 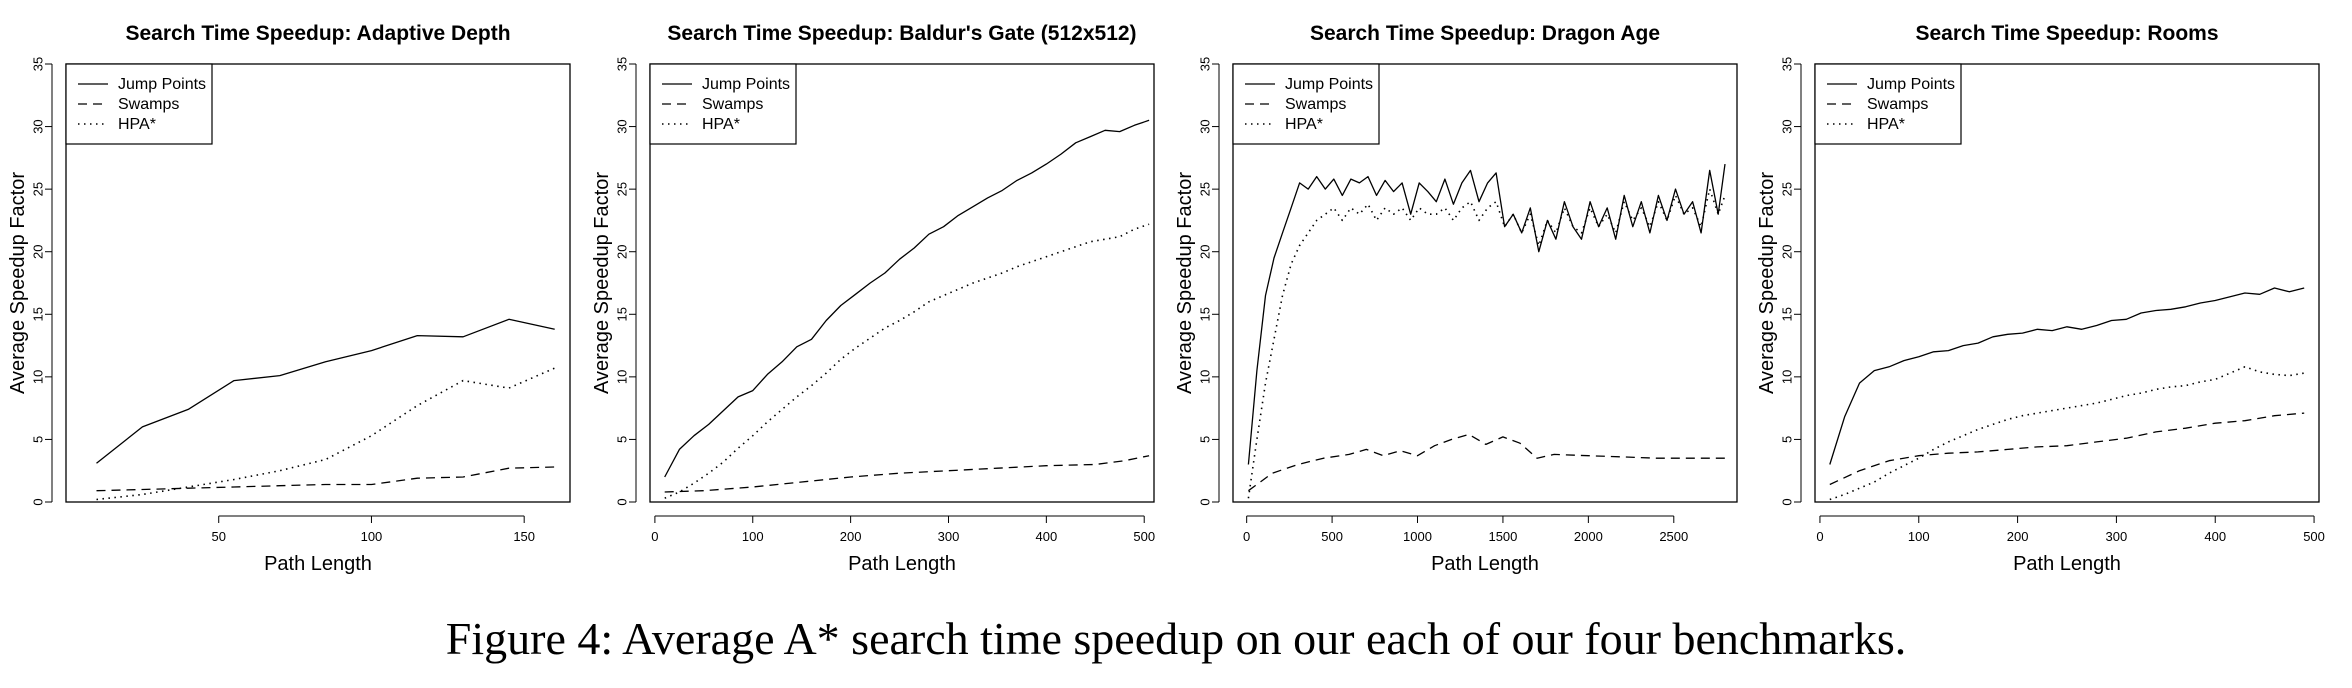 I want to click on chart-title: Search Time Speedup: Rooms, so click(x=2066, y=33).